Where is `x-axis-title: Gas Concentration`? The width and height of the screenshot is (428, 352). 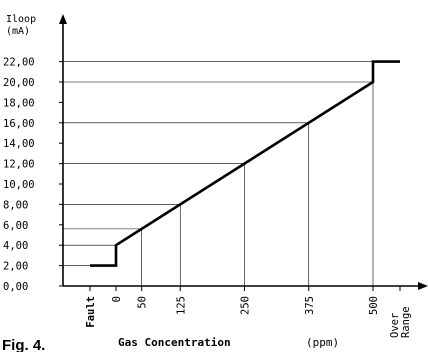 x-axis-title: Gas Concentration is located at coordinates (174, 342).